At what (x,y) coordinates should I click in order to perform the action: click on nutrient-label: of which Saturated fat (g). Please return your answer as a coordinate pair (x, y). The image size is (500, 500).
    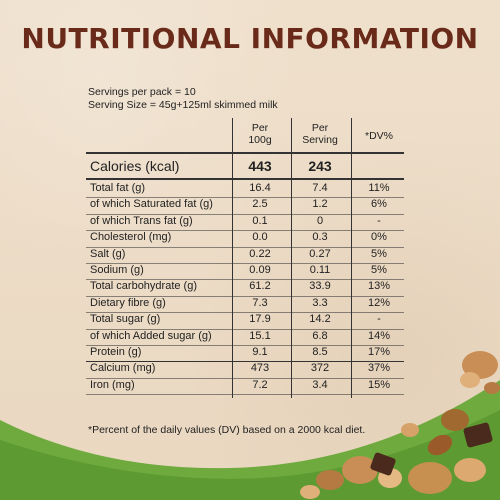
    Looking at the image, I should click on (151, 204).